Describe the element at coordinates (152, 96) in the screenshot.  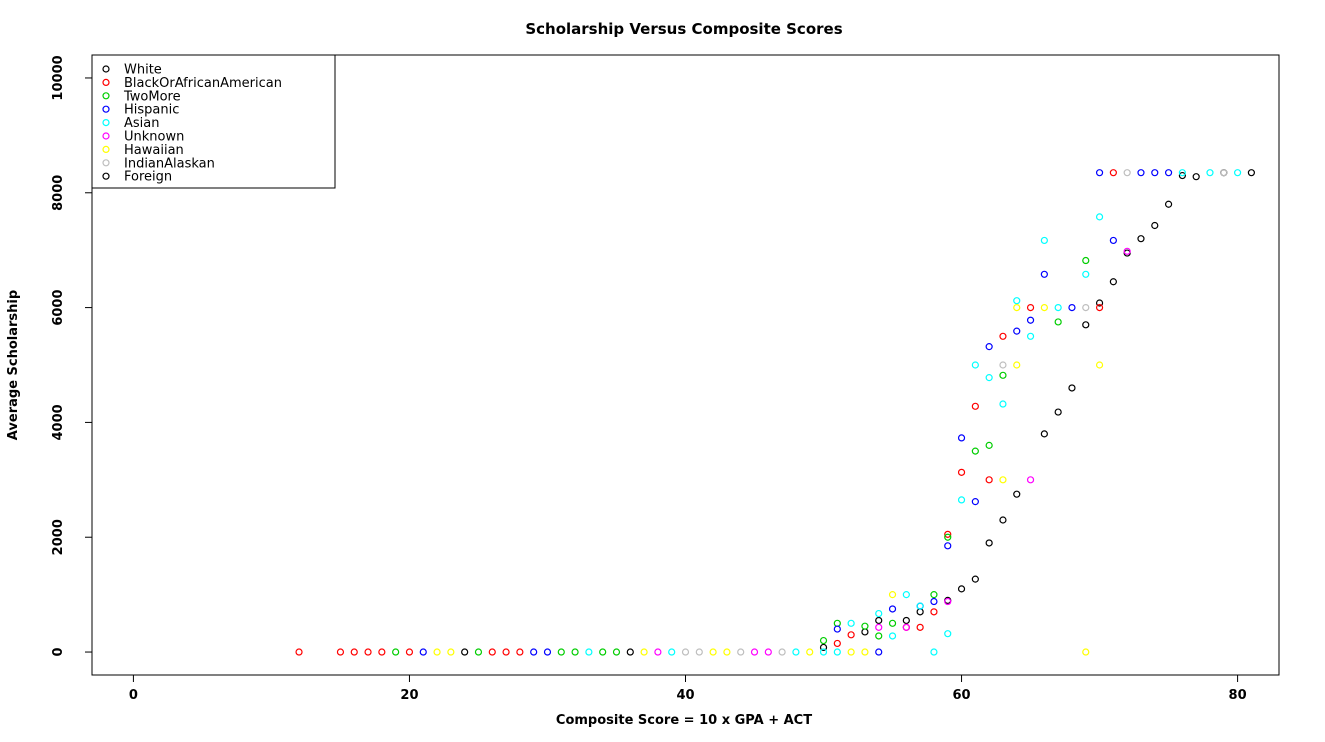
I see `legend-label: TwoMore` at that location.